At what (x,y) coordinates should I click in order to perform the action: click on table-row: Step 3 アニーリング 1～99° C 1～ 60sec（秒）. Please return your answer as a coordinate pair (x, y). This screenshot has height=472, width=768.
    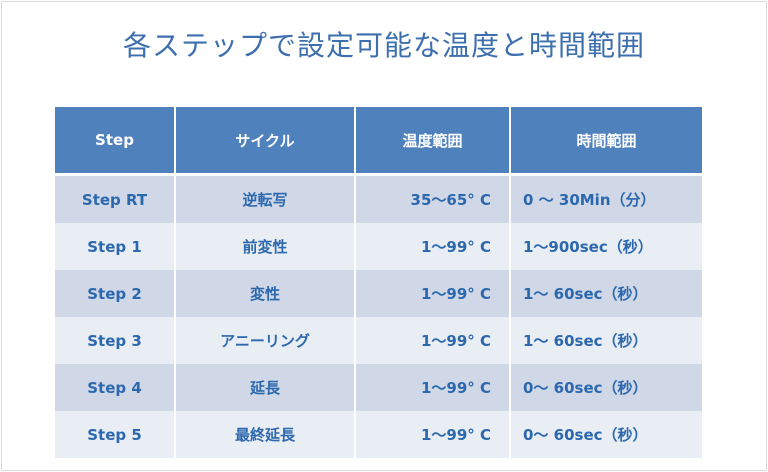
    Looking at the image, I should click on (378, 340).